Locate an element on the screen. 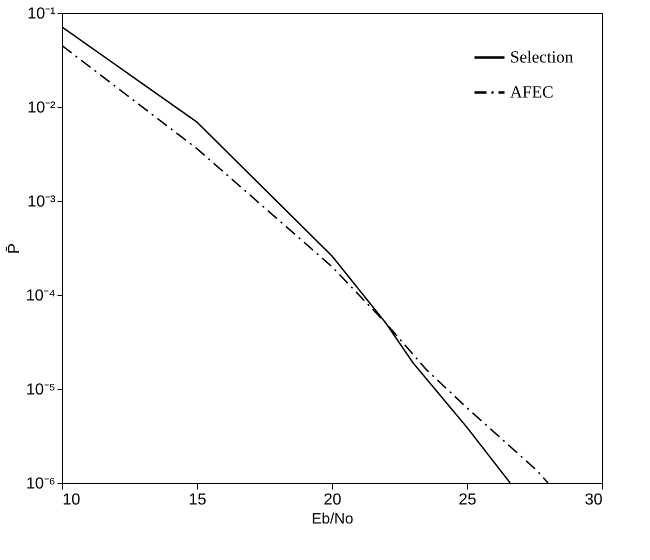 Image resolution: width=650 pixels, height=560 pixels. y-tick-label: 10⁻⁵ is located at coordinates (41, 390).